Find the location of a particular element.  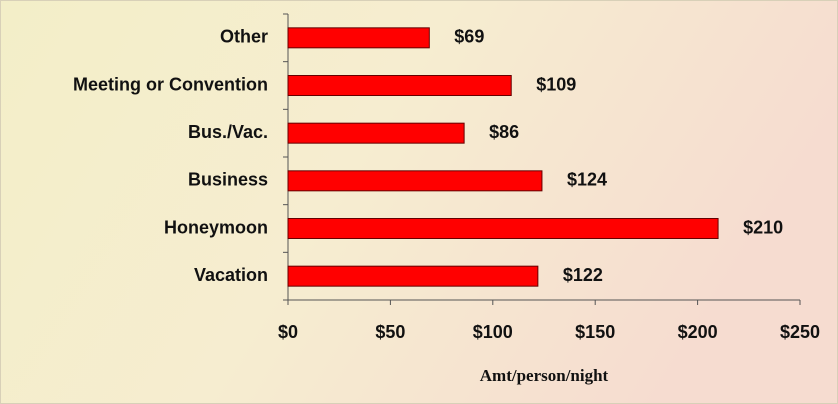

y-tick-label: Honeymoon is located at coordinates (216, 227).